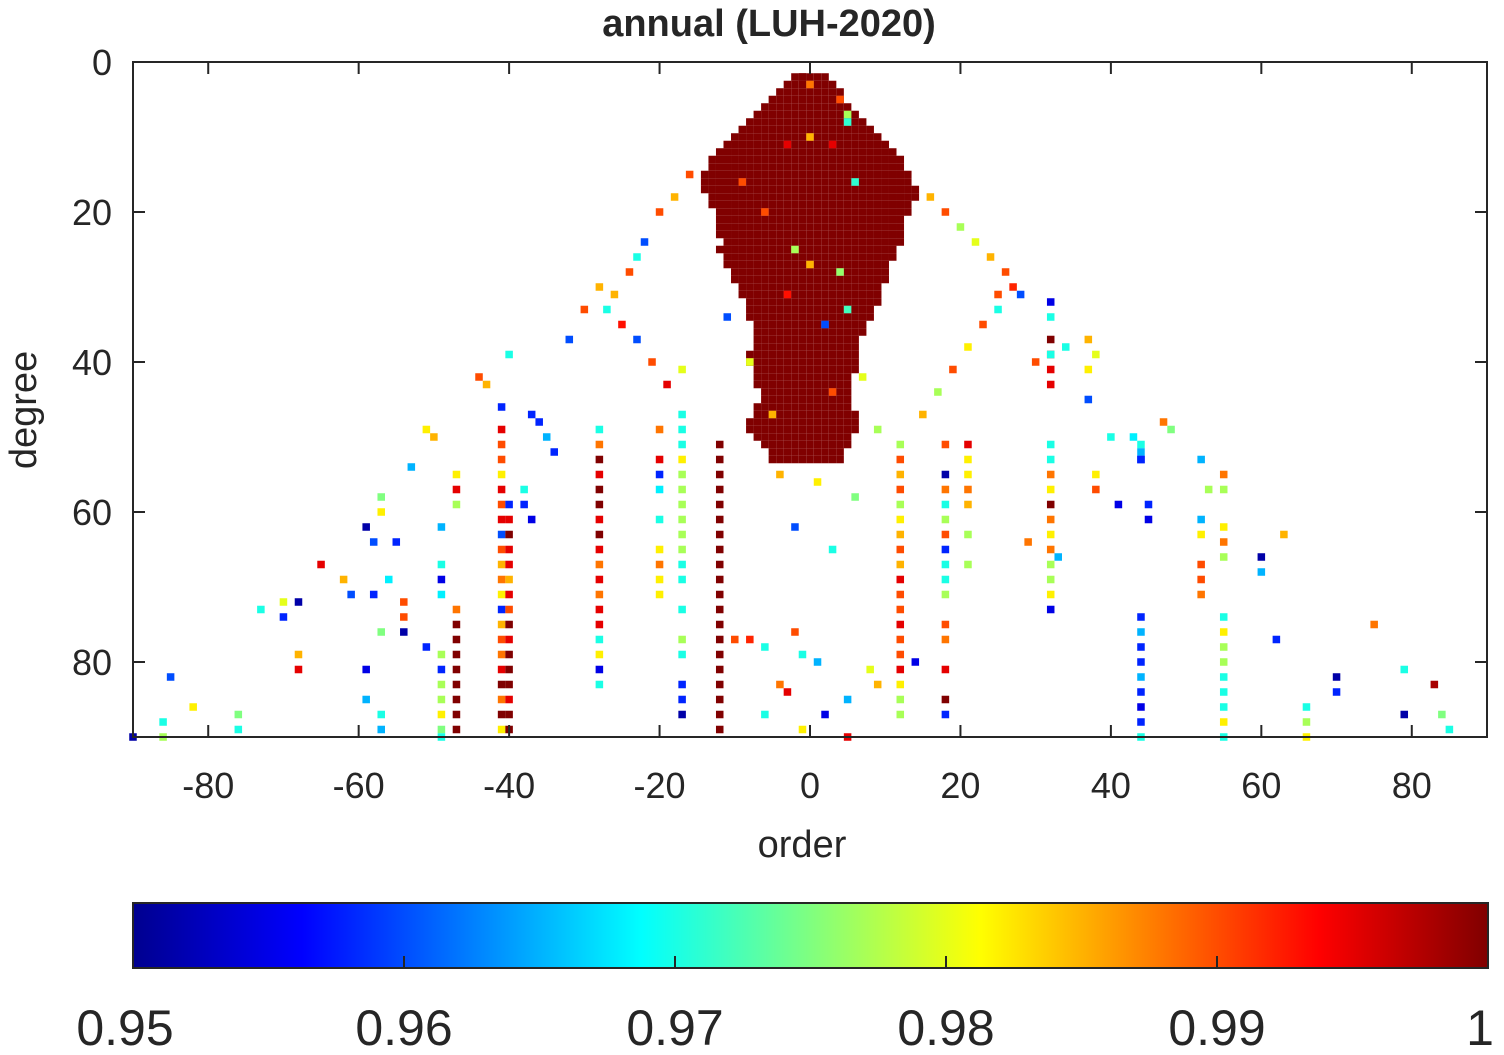  What do you see at coordinates (509, 785) in the screenshot?
I see `x-tick-label: -40` at bounding box center [509, 785].